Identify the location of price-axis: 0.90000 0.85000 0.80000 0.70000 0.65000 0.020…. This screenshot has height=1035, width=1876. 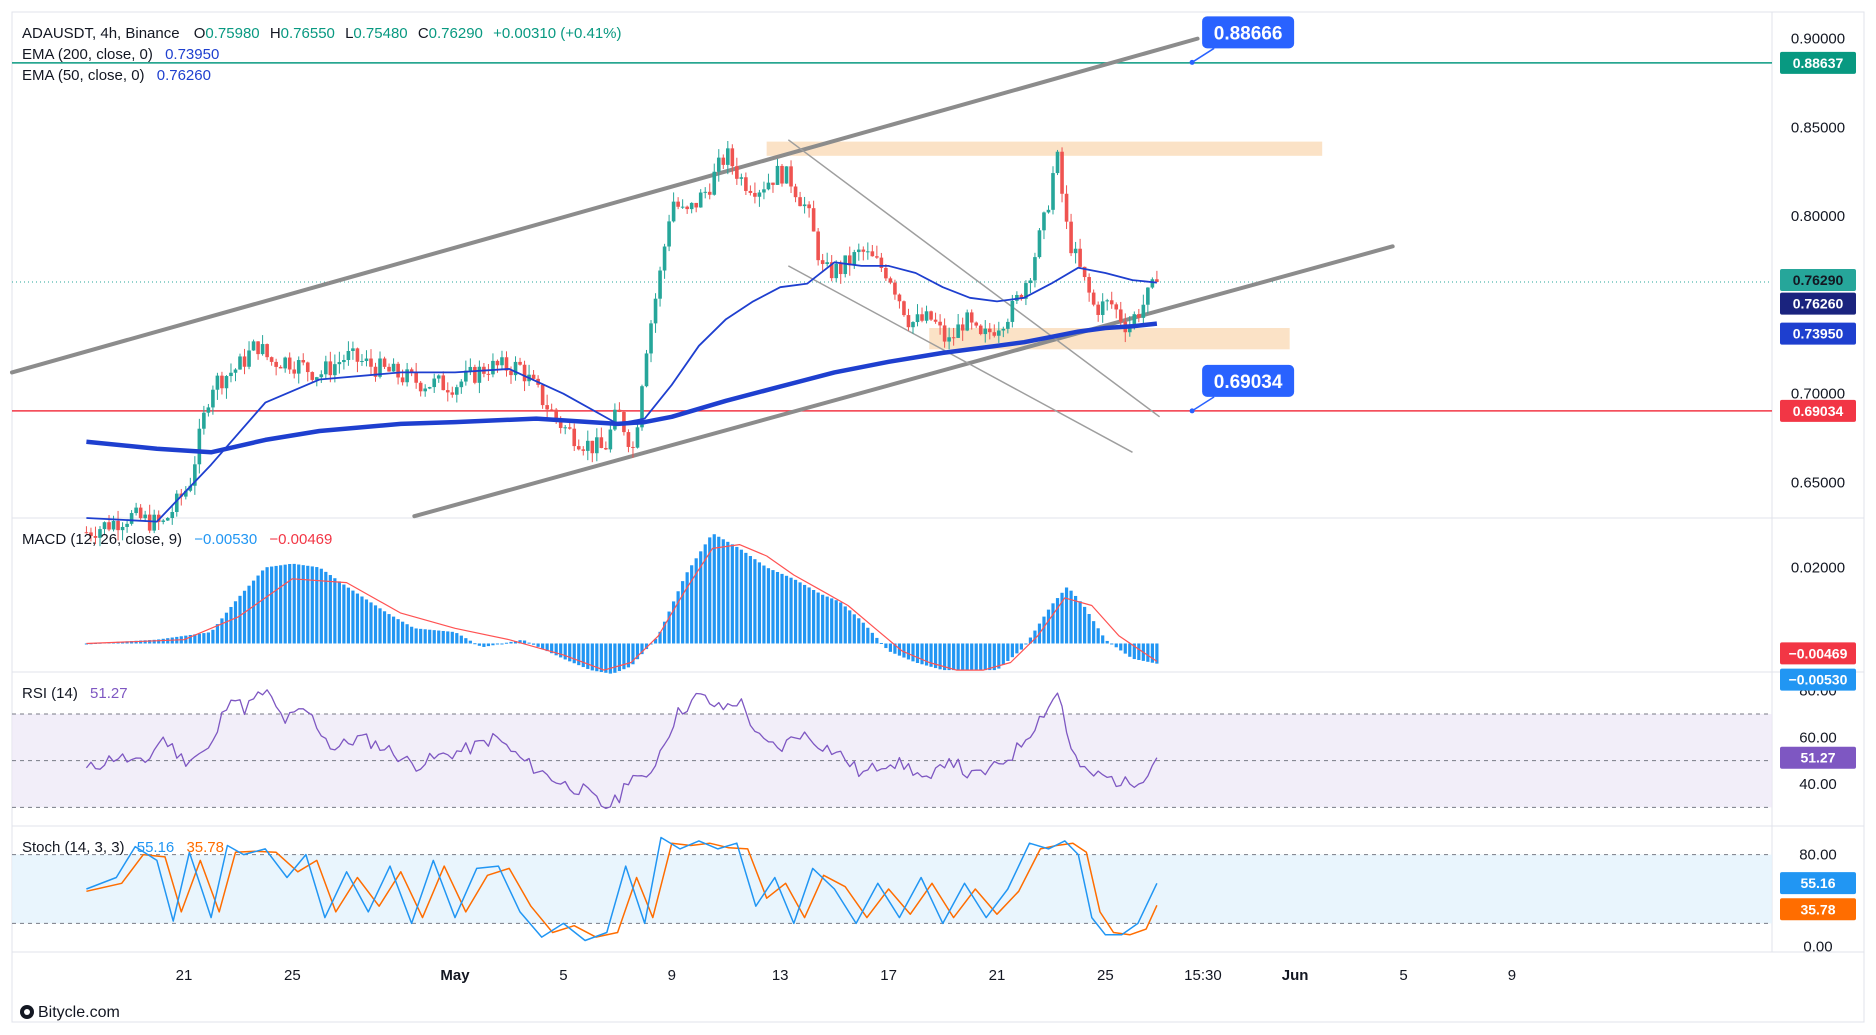
(1818, 493).